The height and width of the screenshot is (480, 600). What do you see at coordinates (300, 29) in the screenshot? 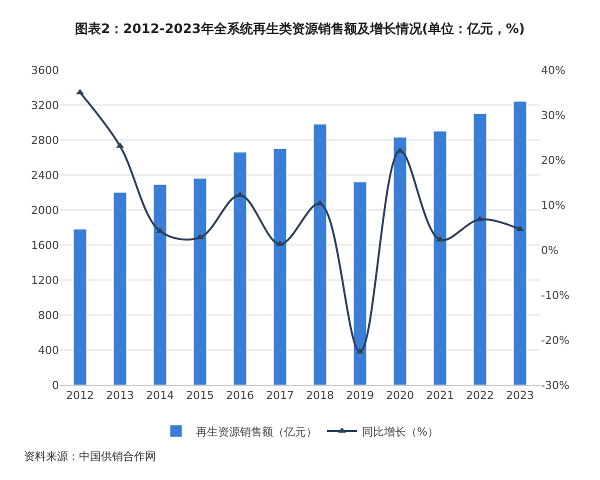
I see `chart-title: 图表2：2012-2023年全系统再生类资源销售额及增长情况(单位：亿元，%)` at bounding box center [300, 29].